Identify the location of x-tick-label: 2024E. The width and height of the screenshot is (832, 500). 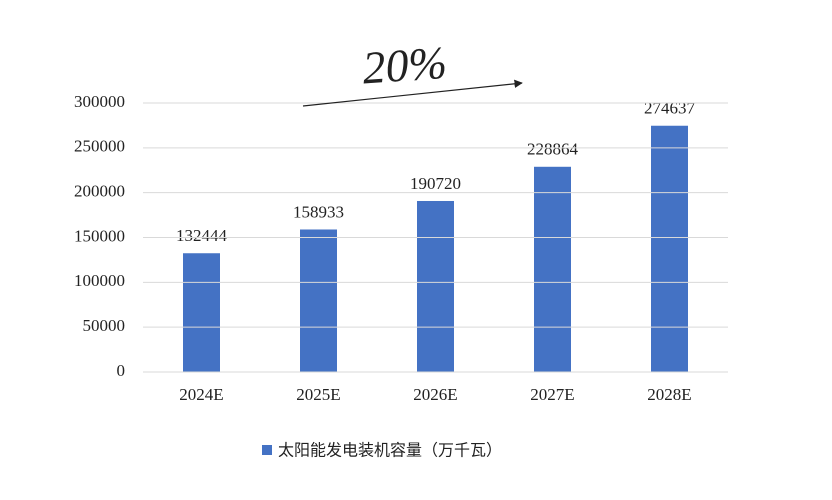
(201, 394).